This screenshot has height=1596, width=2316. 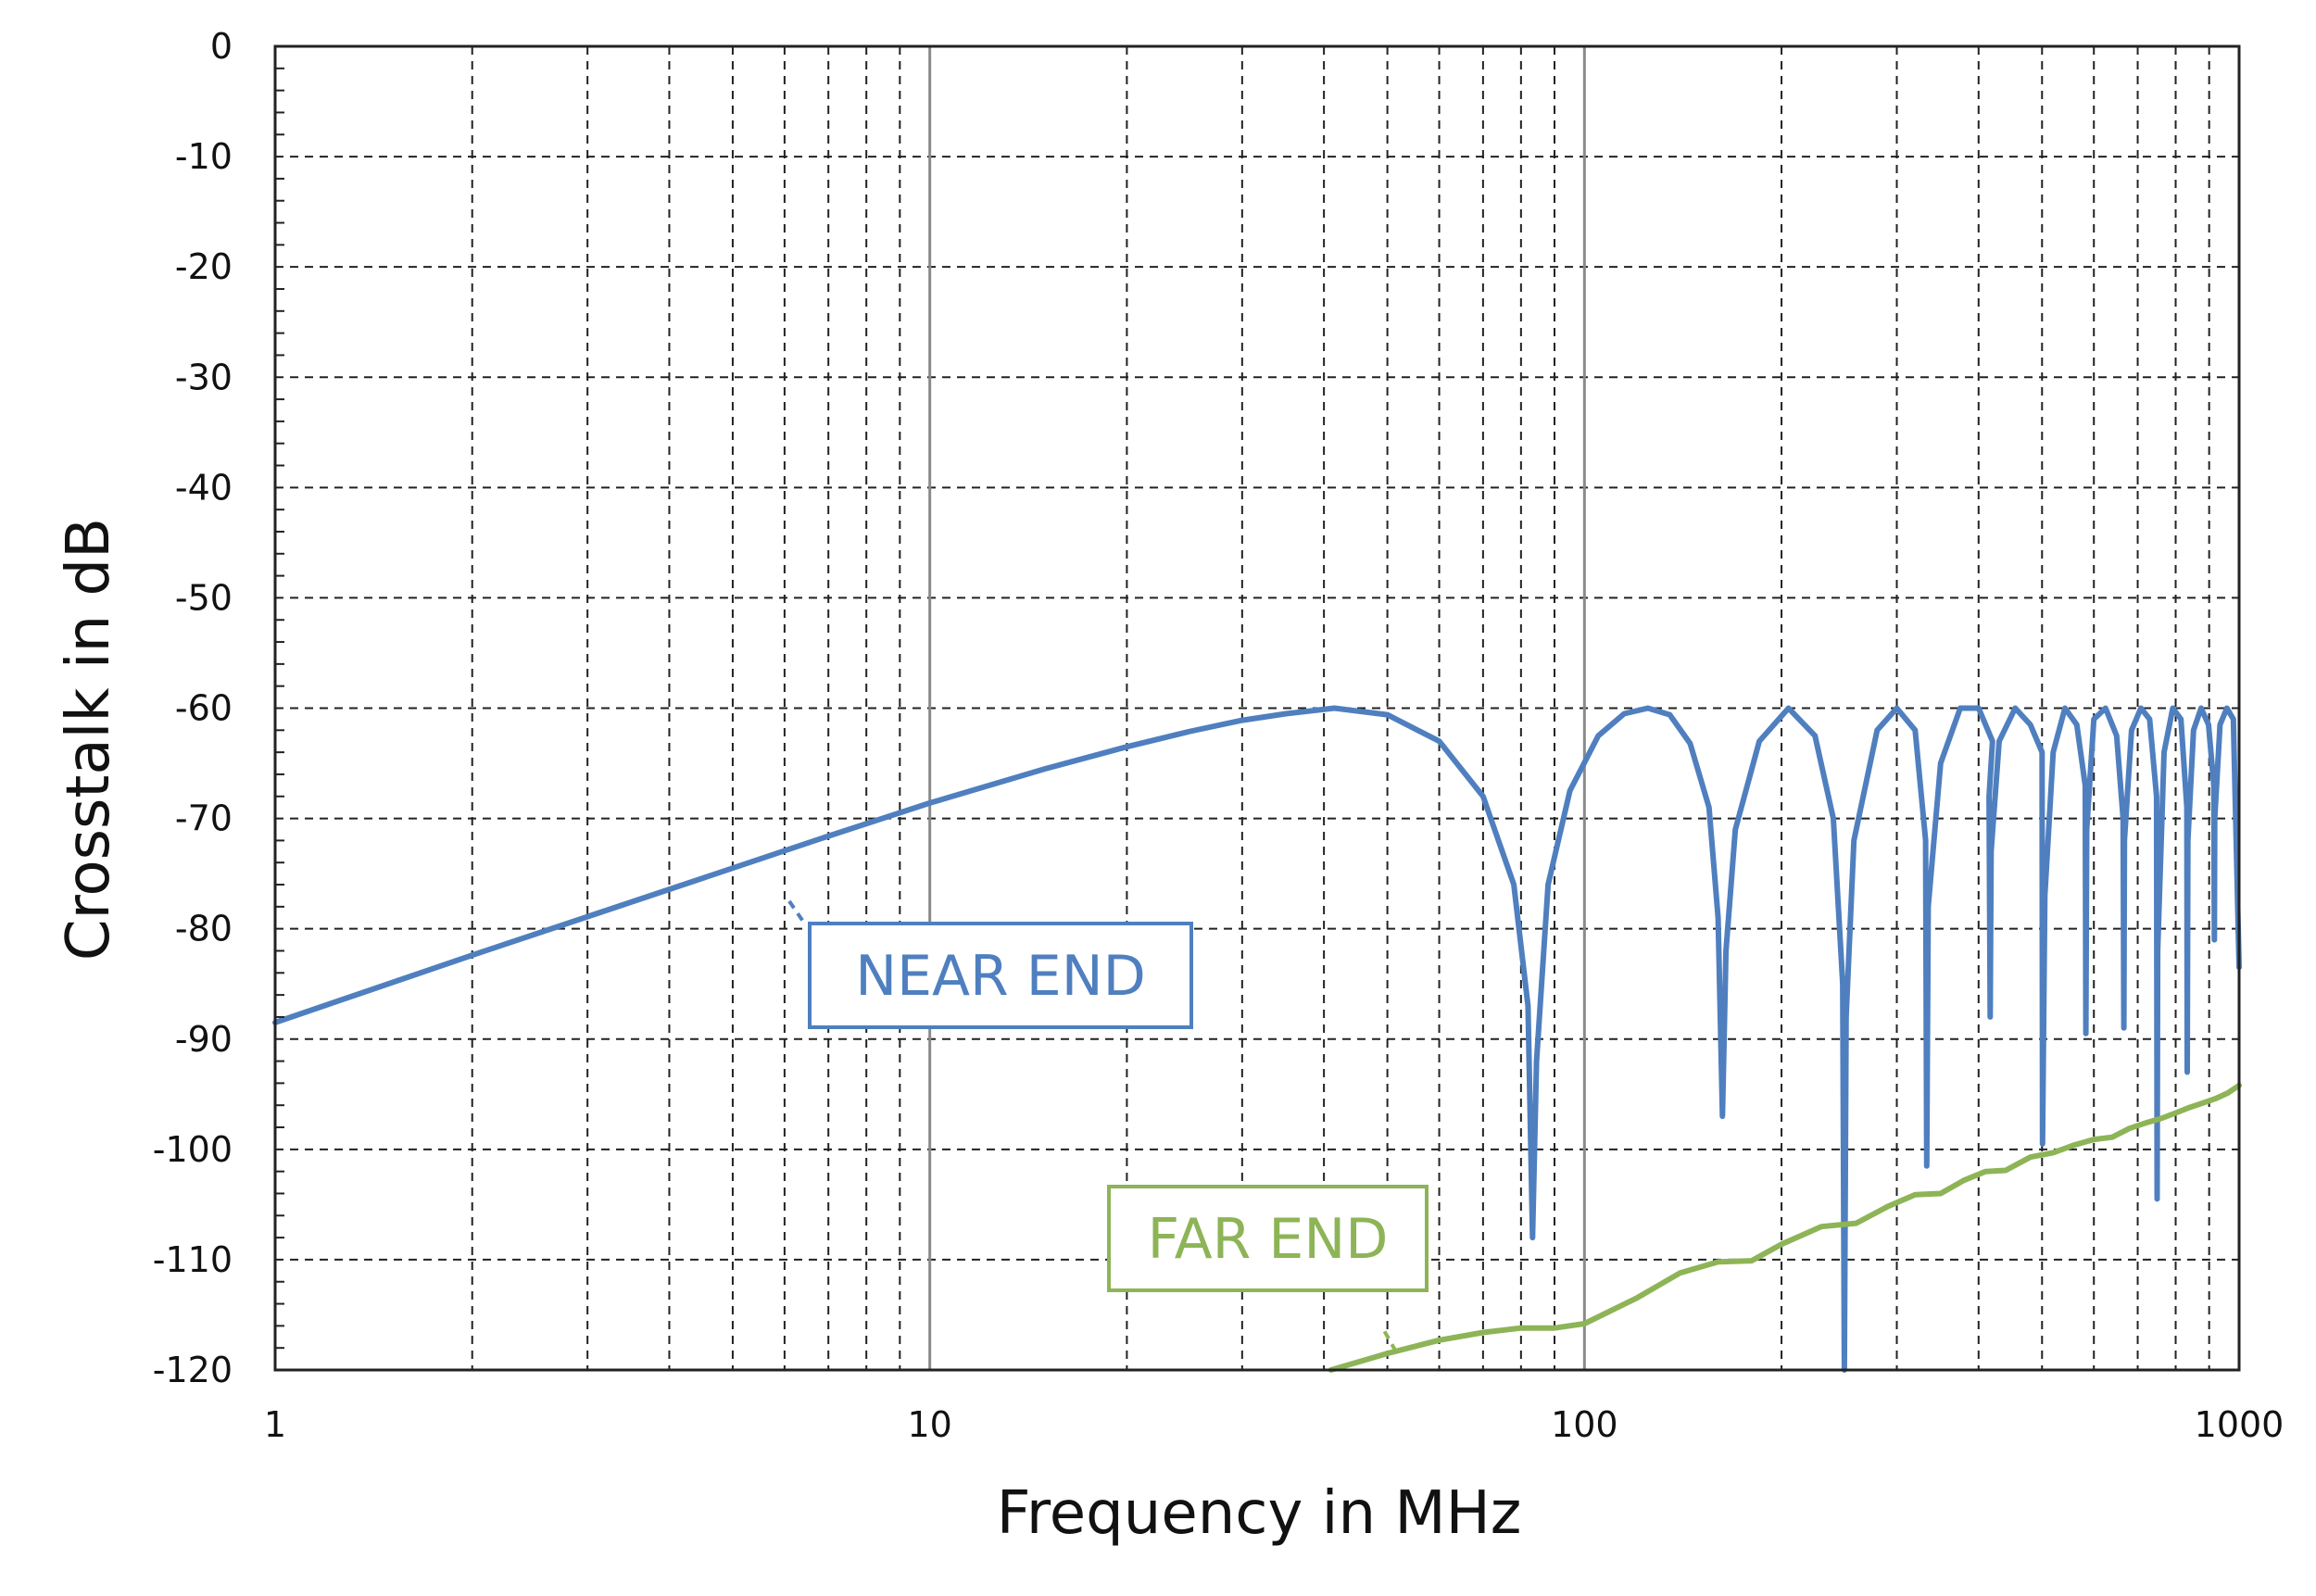 I want to click on y-tick-label: -10, so click(x=204, y=156).